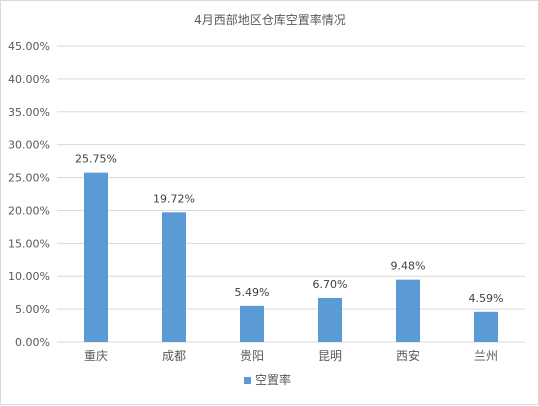  Describe the element at coordinates (29, 276) in the screenshot. I see `y-tick-label: 10.00%` at that location.